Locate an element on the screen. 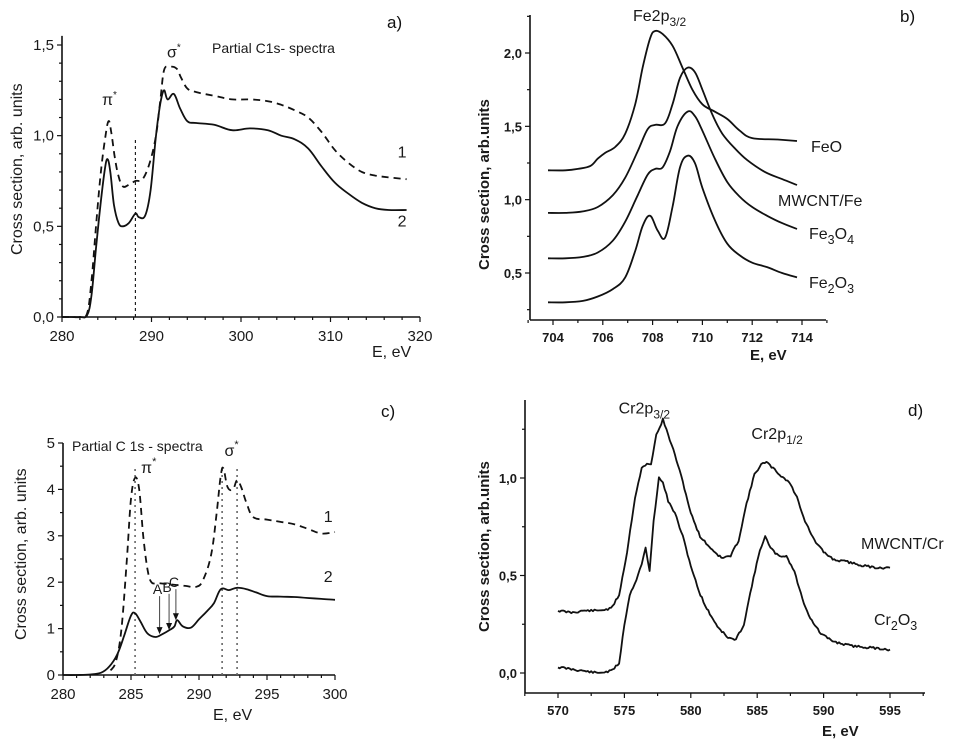 The width and height of the screenshot is (966, 747). arrow-label-a: A is located at coordinates (158, 589).